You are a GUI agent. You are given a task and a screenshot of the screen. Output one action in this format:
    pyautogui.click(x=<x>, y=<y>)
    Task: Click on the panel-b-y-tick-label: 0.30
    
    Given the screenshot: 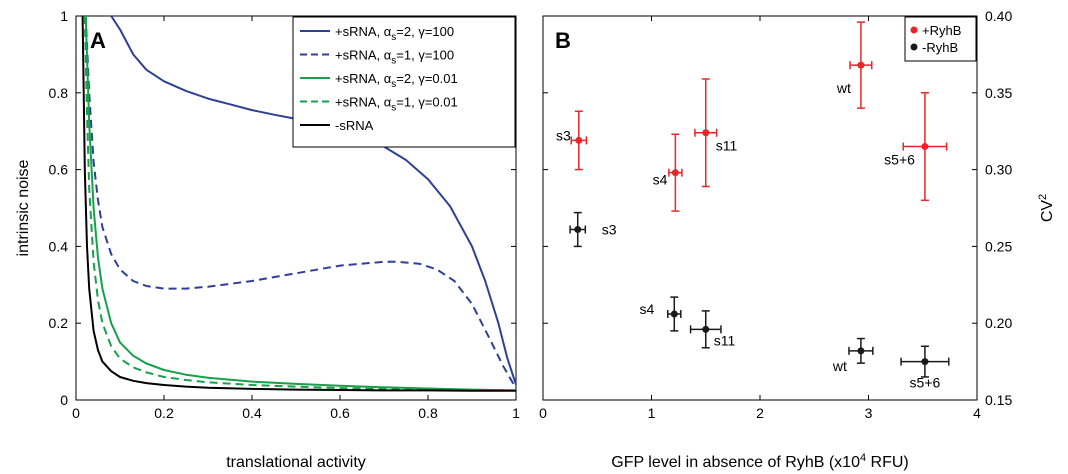 What is the action you would take?
    pyautogui.click(x=998, y=170)
    